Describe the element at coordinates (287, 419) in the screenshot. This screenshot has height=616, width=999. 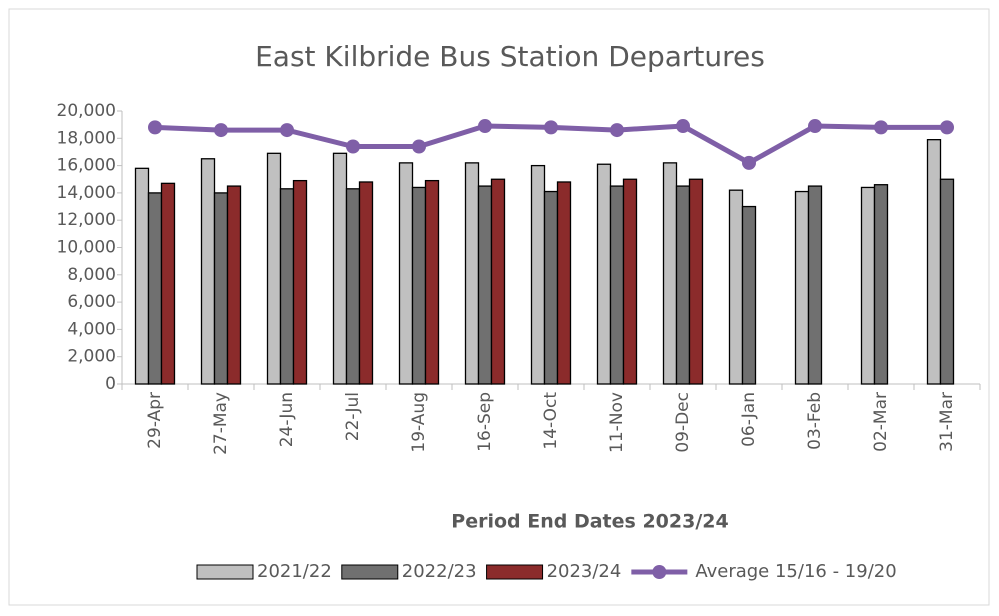
I see `x-tick-label: 24-Jun` at that location.